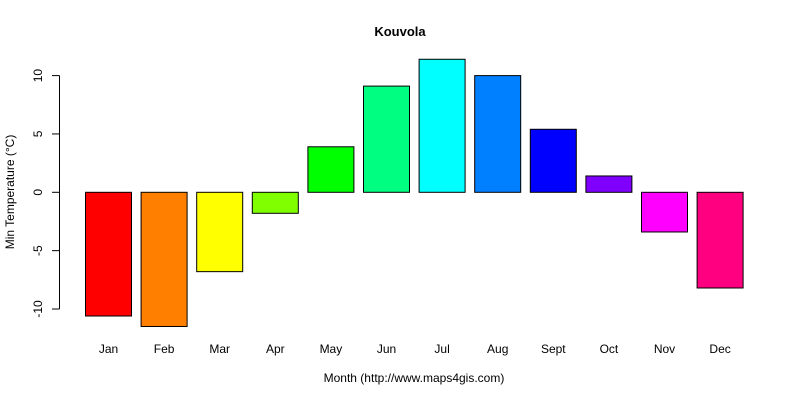 The width and height of the screenshot is (800, 405). Describe the element at coordinates (108, 349) in the screenshot. I see `x-tick-label: Jan` at that location.